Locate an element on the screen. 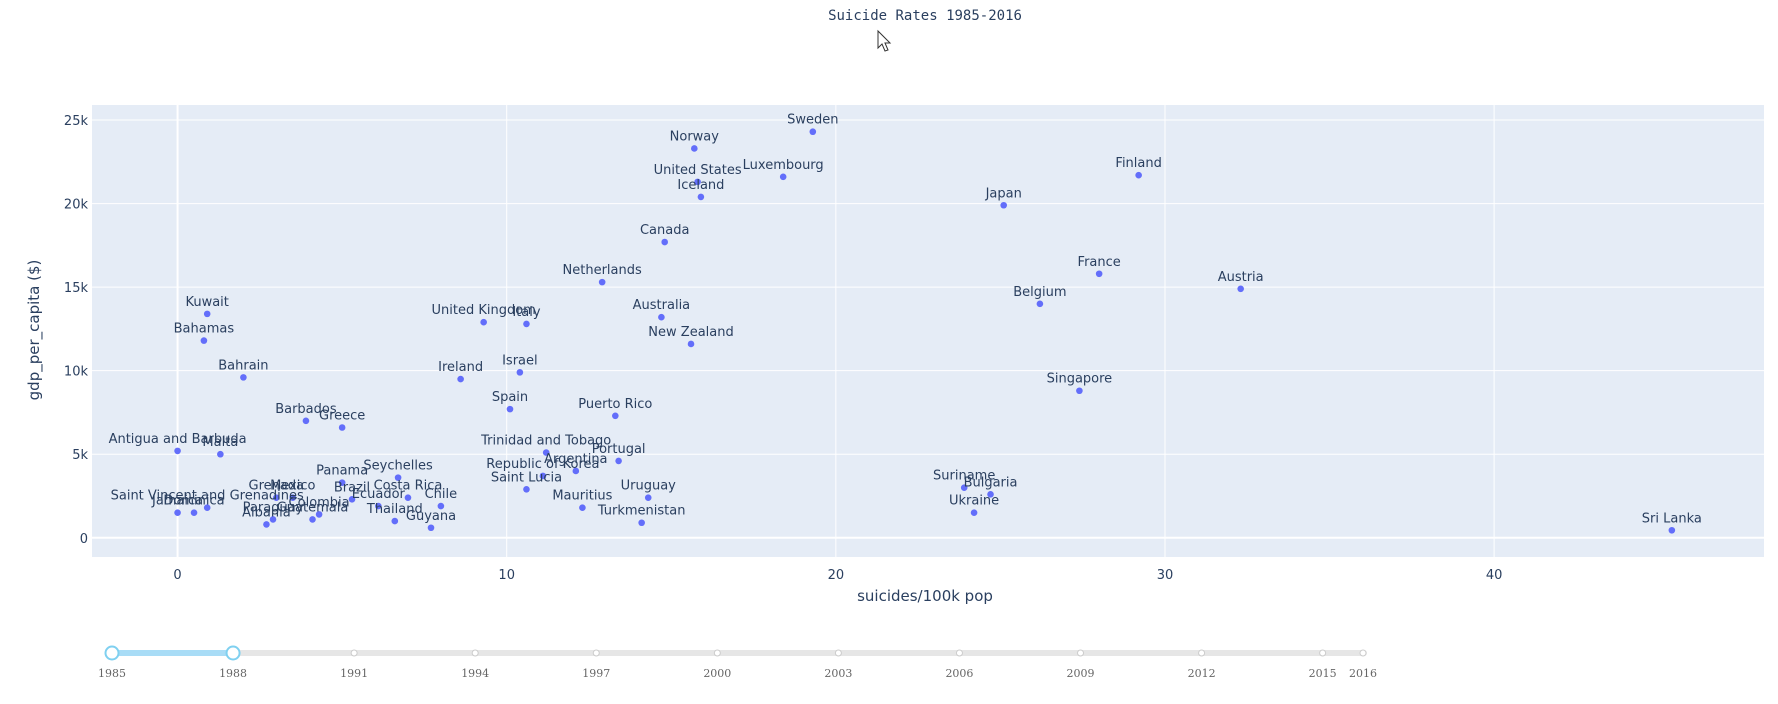  slider-step-label: 2012 is located at coordinates (1202, 673).